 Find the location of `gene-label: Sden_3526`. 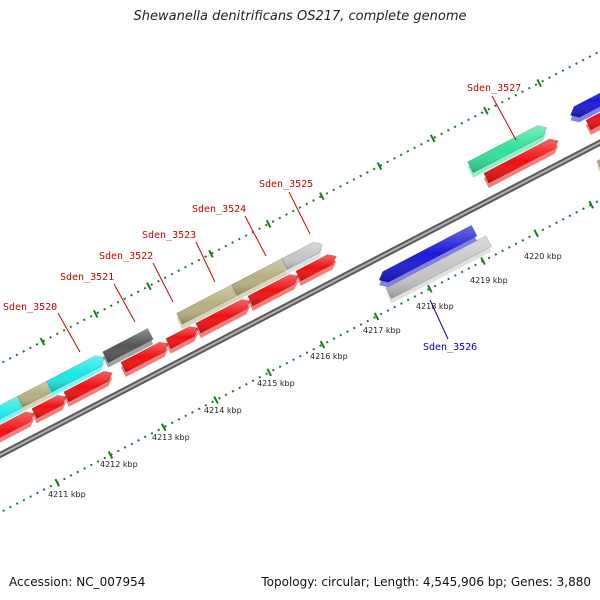

gene-label: Sden_3526 is located at coordinates (450, 347).